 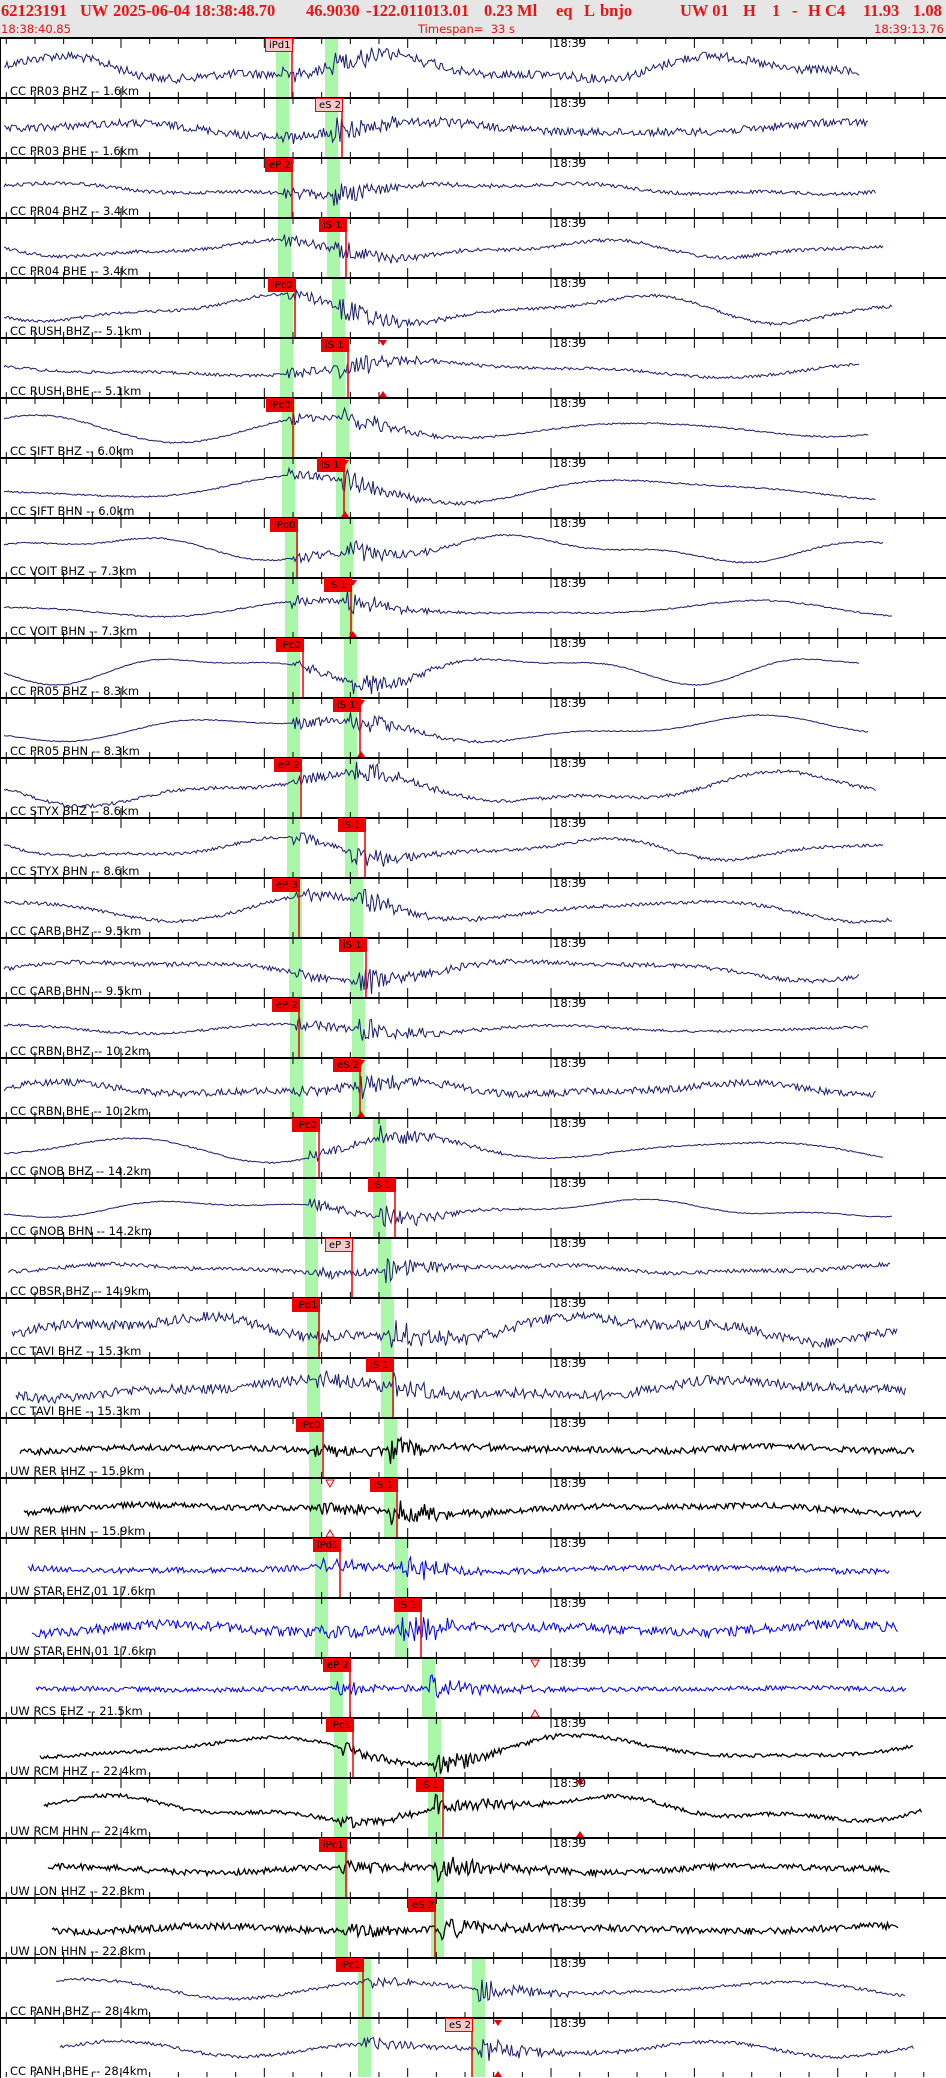 I want to click on trace-row: iS 1 18:39 CC VOIT BHN -- 7.3km, so click(x=473, y=607).